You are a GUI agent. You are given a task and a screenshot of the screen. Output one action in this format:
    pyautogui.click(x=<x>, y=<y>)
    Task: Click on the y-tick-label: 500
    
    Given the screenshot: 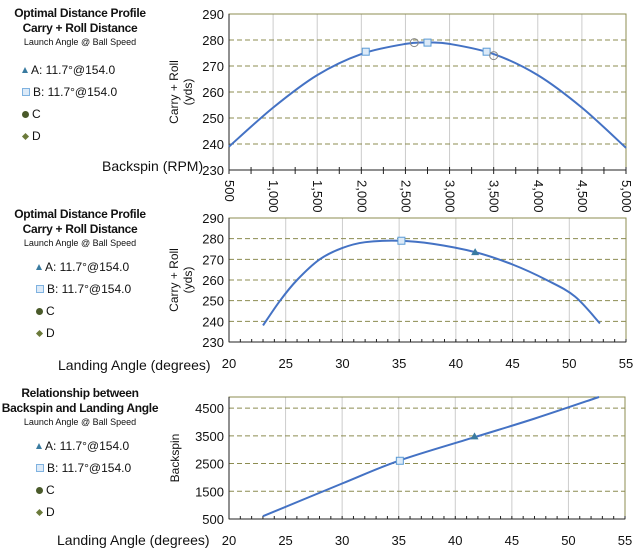 What is the action you would take?
    pyautogui.click(x=213, y=519)
    